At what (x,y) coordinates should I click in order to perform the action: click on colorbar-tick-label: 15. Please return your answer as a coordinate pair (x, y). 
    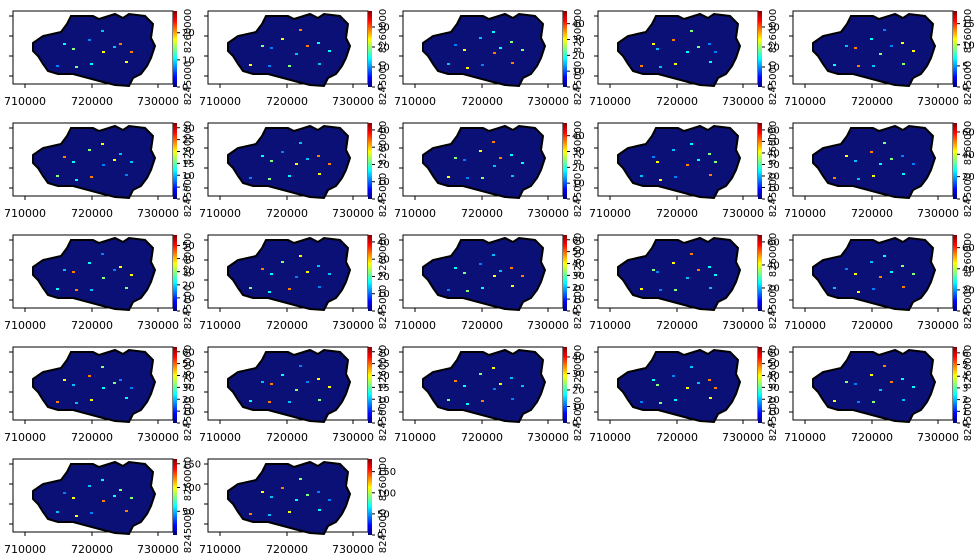
    Looking at the image, I should click on (188, 164).